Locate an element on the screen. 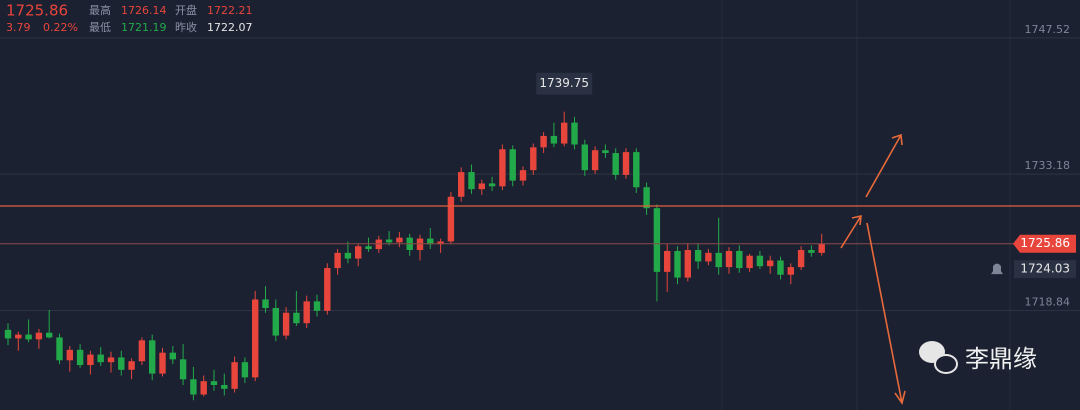 Image resolution: width=1080 pixels, height=410 pixels. arrows is located at coordinates (873, 269).